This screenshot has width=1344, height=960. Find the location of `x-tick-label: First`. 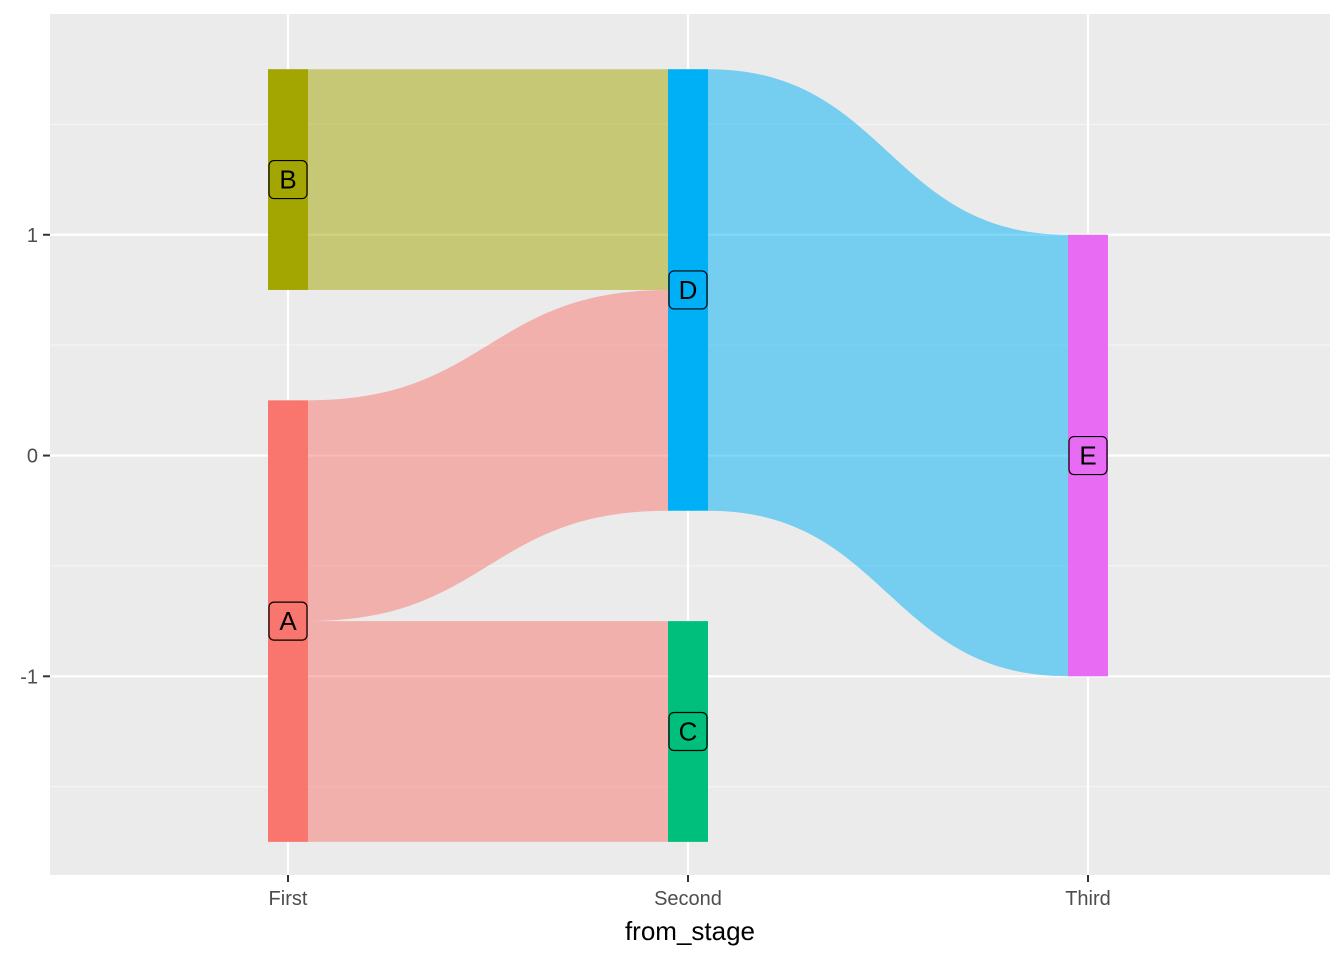

x-tick-label: First is located at coordinates (288, 899).